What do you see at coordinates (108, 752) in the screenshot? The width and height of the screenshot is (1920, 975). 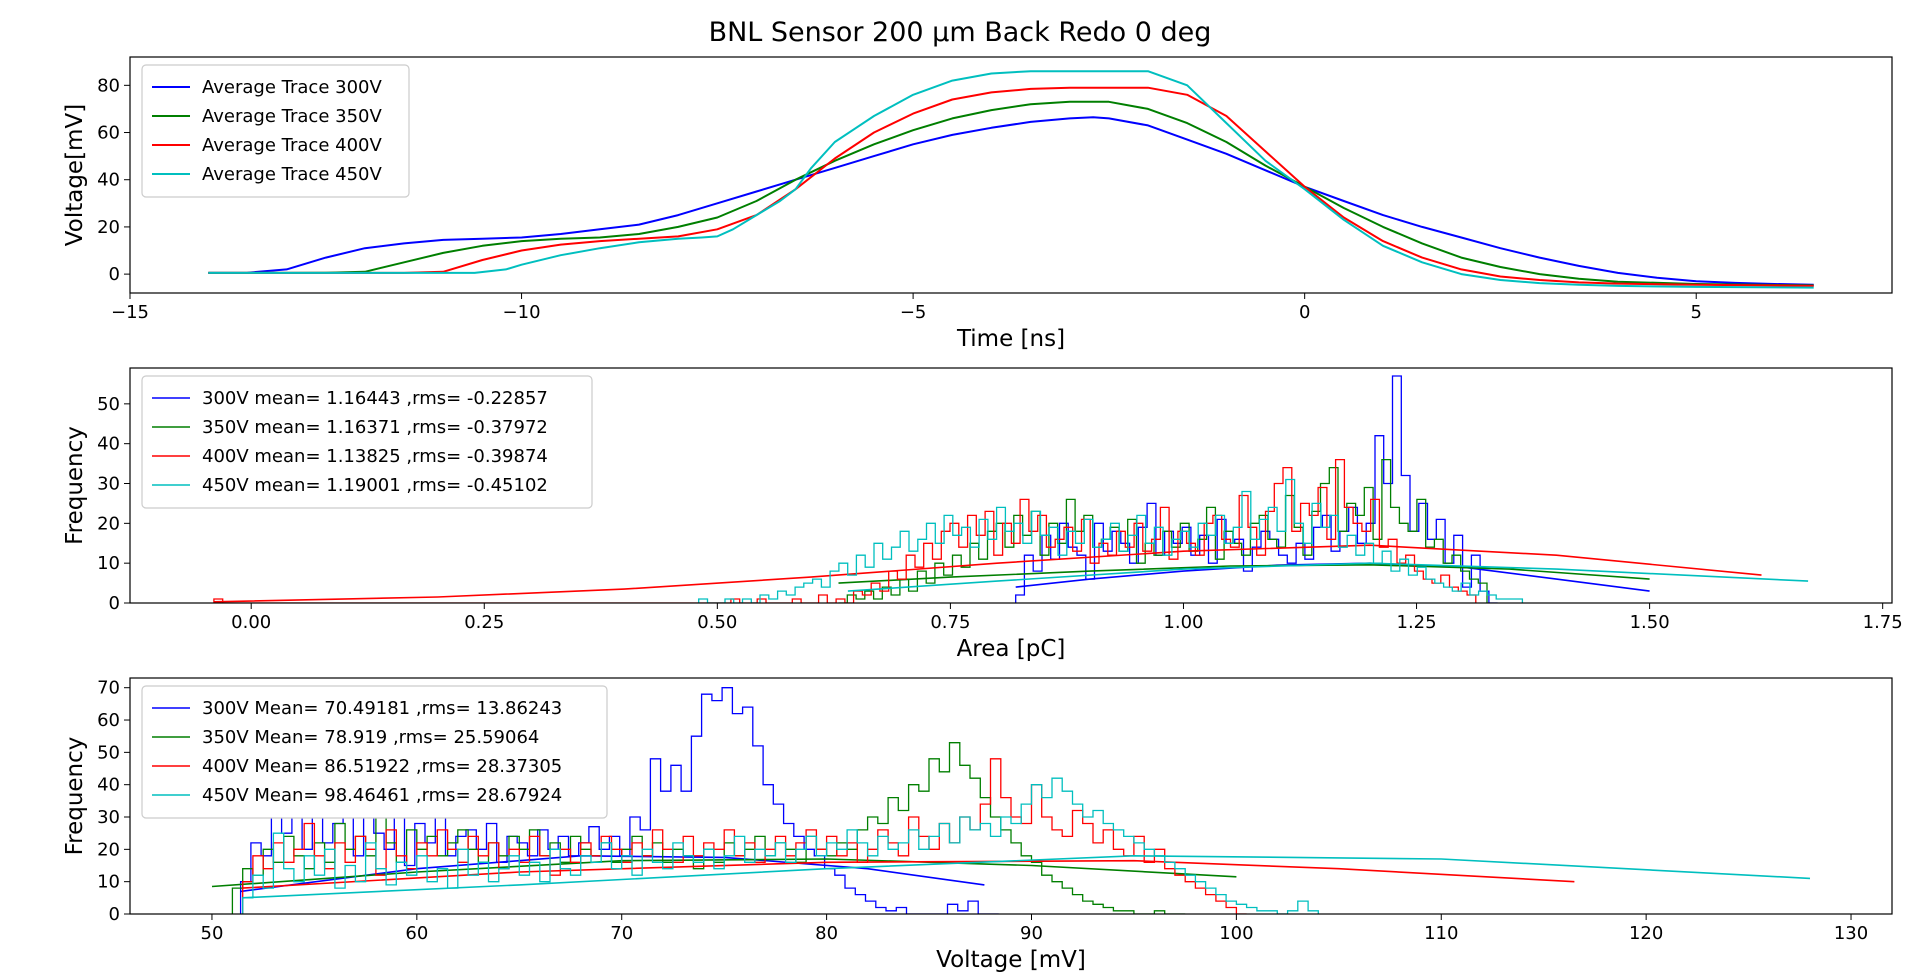 I see `voltage-ytick-label: 50` at bounding box center [108, 752].